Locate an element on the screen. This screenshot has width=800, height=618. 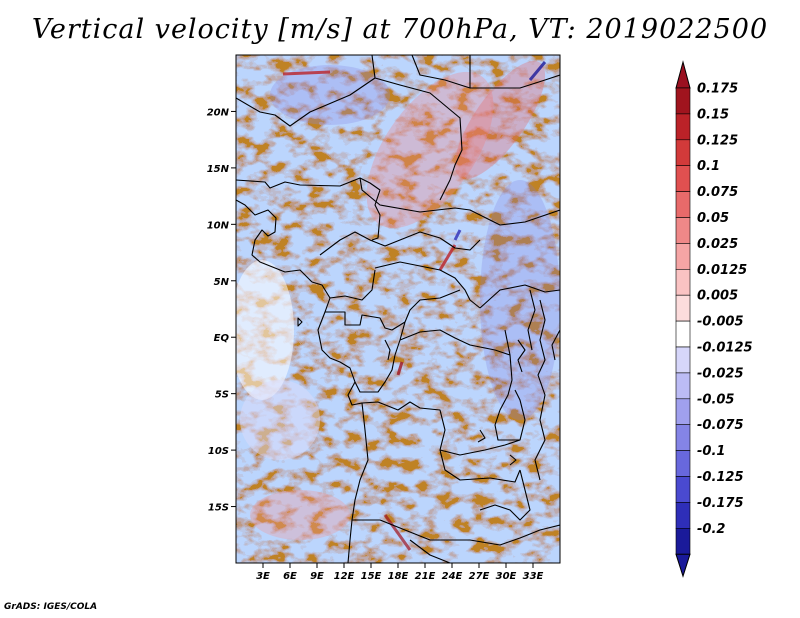
colorbar-label: 0.175 is located at coordinates (717, 89).